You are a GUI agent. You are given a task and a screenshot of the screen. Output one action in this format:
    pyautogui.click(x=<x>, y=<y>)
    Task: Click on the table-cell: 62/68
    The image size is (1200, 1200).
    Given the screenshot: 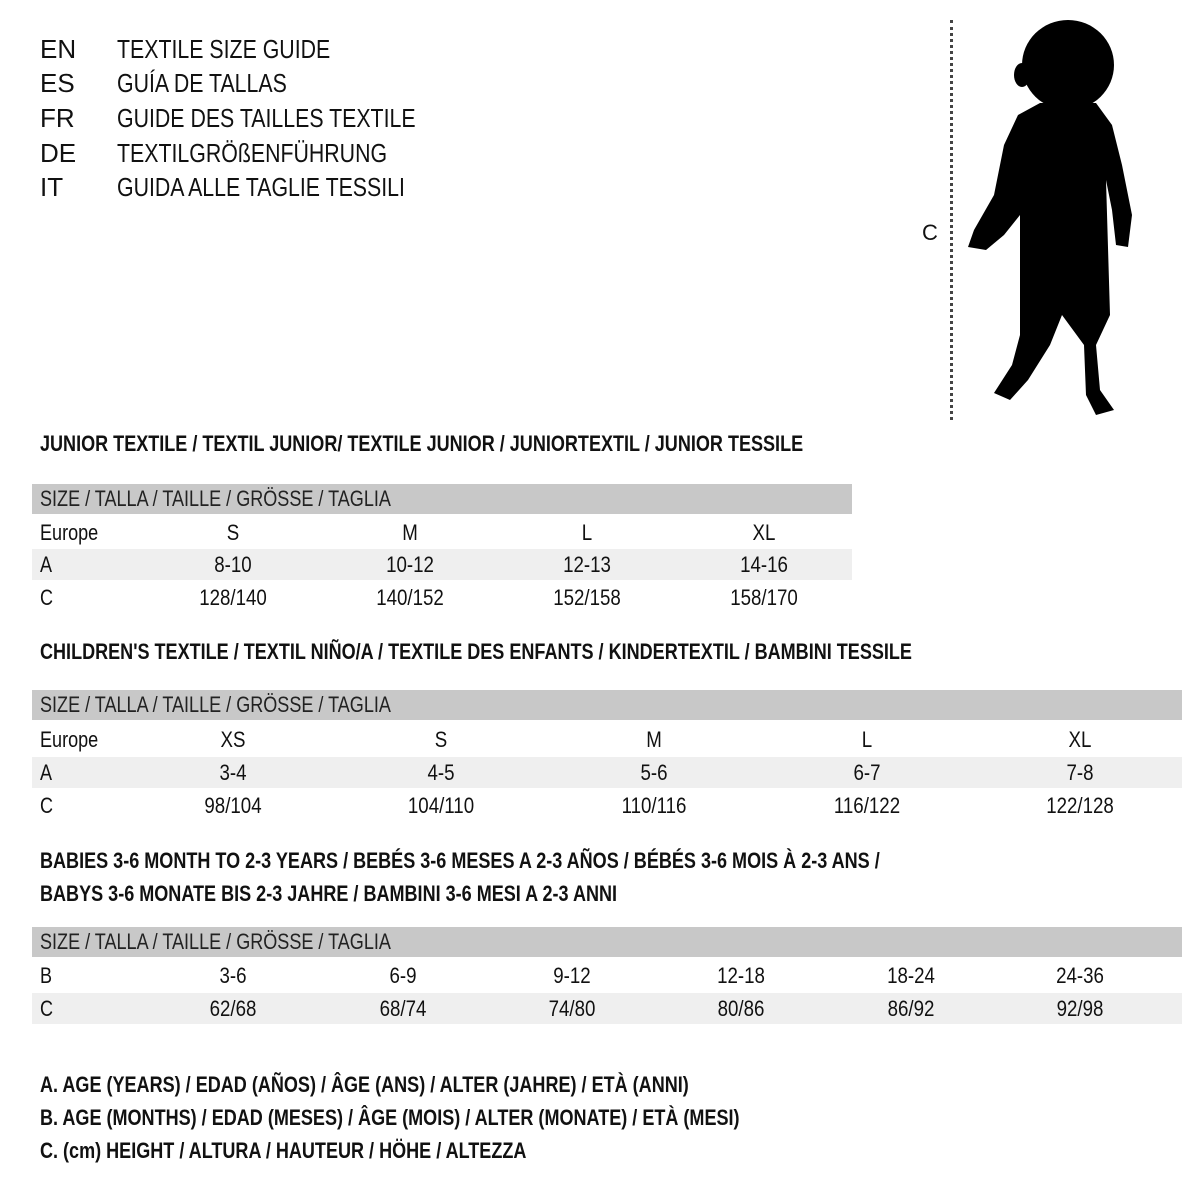 What is the action you would take?
    pyautogui.click(x=233, y=1008)
    